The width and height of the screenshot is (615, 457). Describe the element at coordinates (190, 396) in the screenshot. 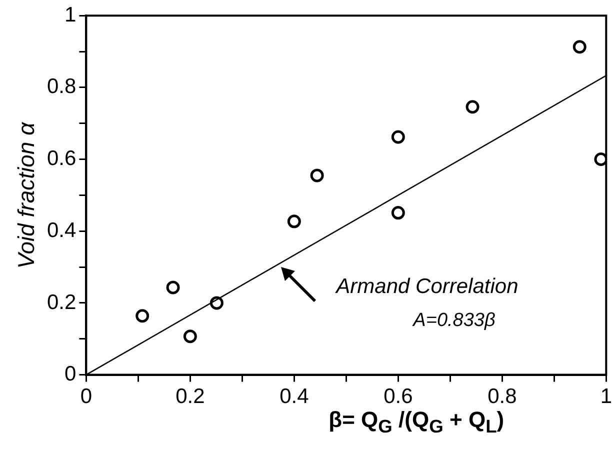

I see `x-tick-label: 0.2` at that location.